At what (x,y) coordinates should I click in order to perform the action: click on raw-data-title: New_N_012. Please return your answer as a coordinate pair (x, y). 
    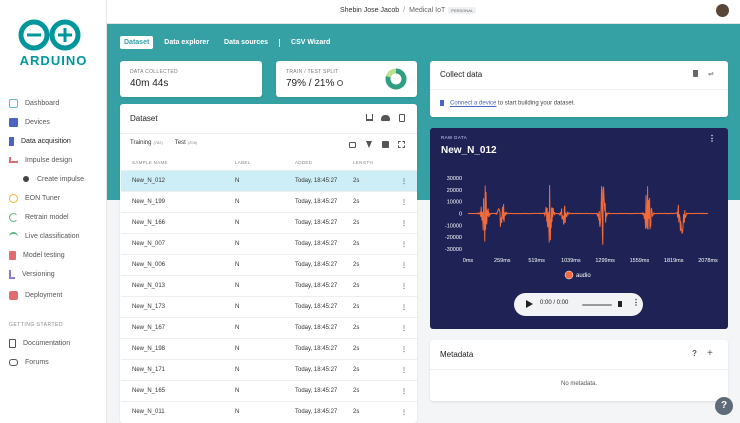
    Looking at the image, I should click on (469, 150).